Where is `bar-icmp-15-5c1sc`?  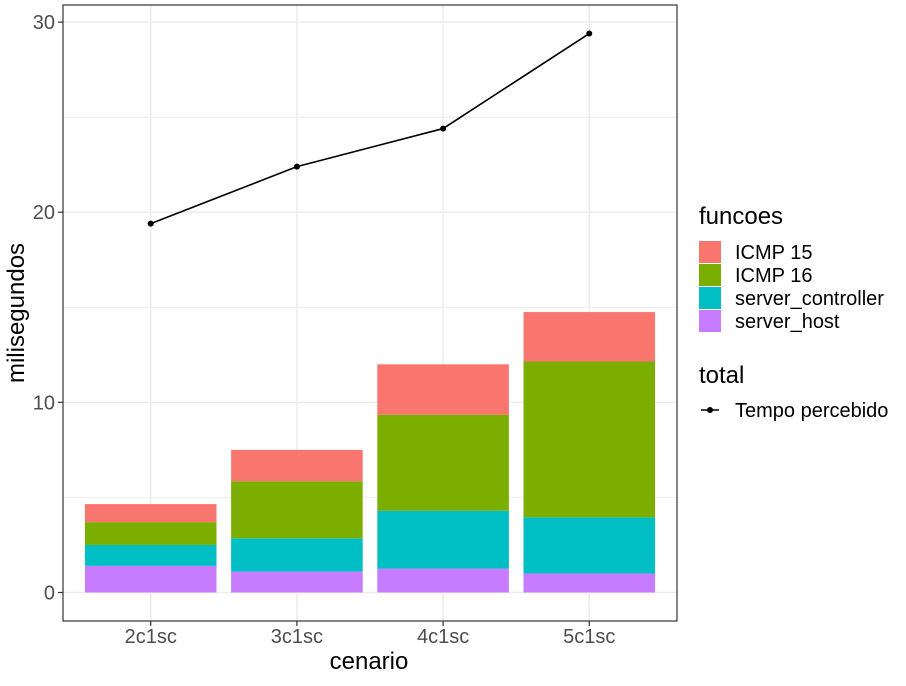 bar-icmp-15-5c1sc is located at coordinates (589, 337).